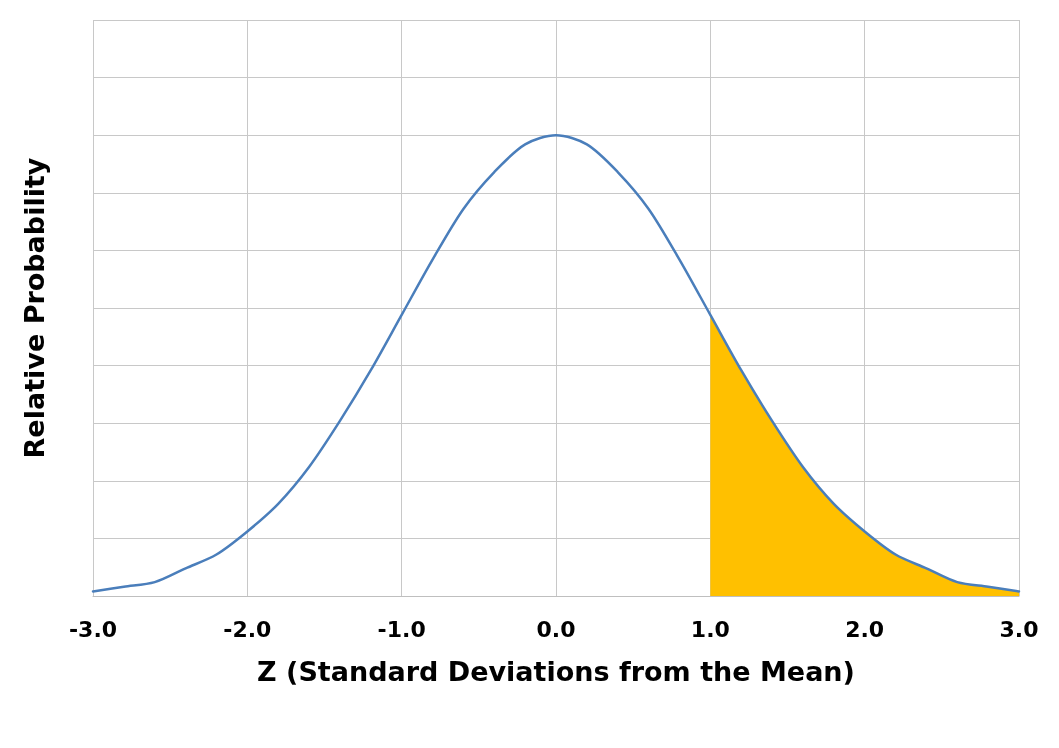 Image resolution: width=1059 pixels, height=748 pixels. I want to click on x-tick-label: -3.0, so click(93, 629).